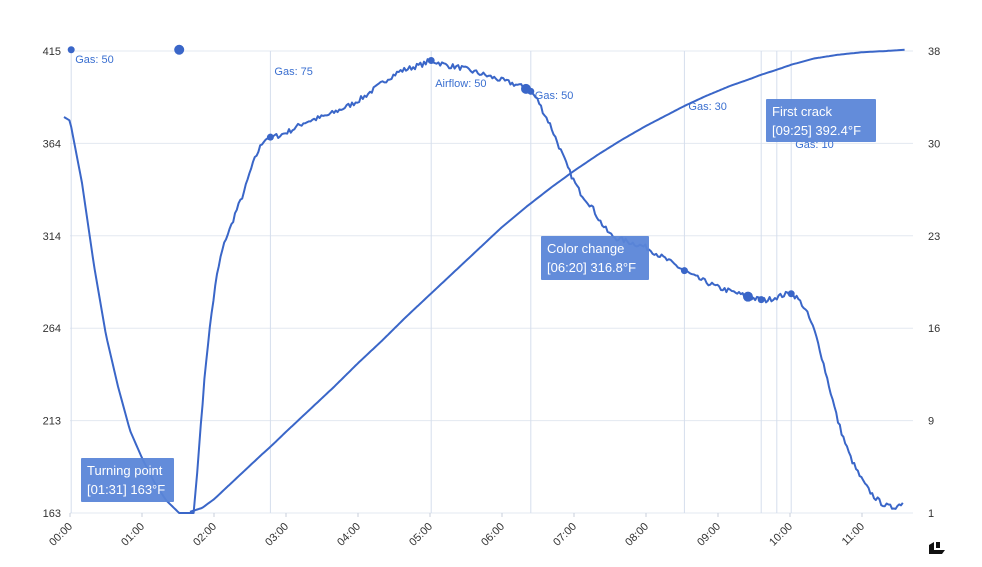 This screenshot has width=982, height=567. What do you see at coordinates (816, 130) in the screenshot?
I see `callout-value: [09:25] 392.4°F` at bounding box center [816, 130].